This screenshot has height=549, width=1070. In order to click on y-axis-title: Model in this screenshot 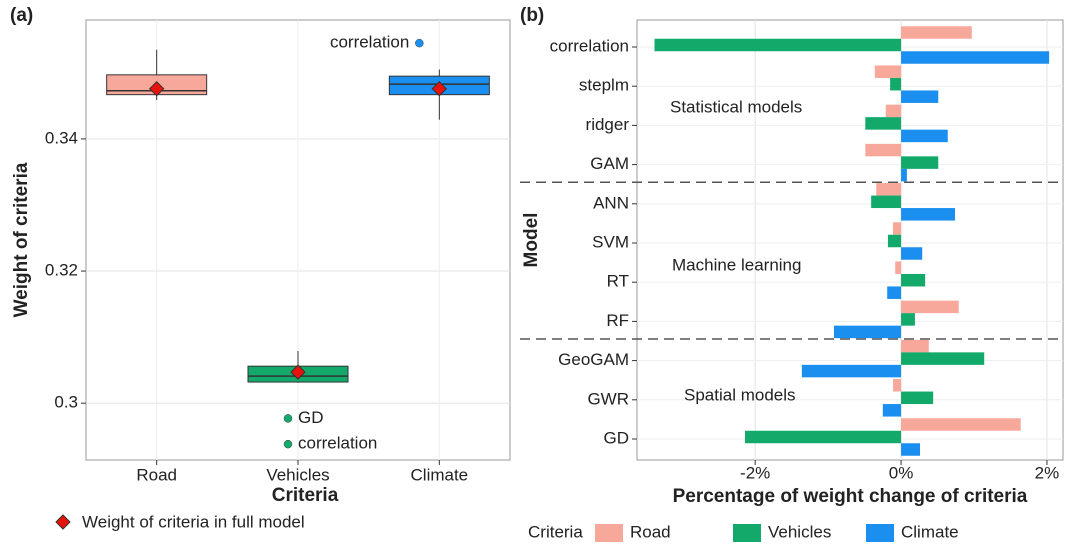, I will do `click(531, 240)`.